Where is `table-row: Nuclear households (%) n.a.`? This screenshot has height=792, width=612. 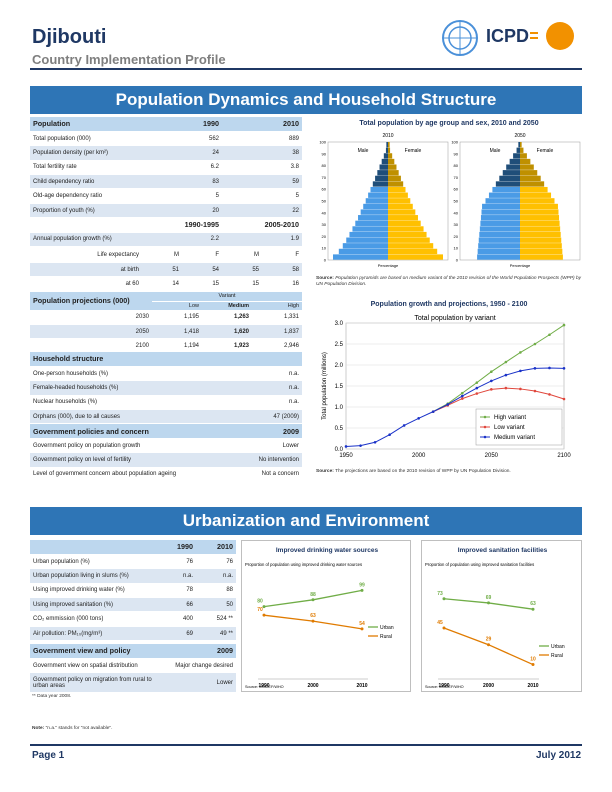
table-row: Nuclear households (%) n.a. is located at coordinates (166, 403).